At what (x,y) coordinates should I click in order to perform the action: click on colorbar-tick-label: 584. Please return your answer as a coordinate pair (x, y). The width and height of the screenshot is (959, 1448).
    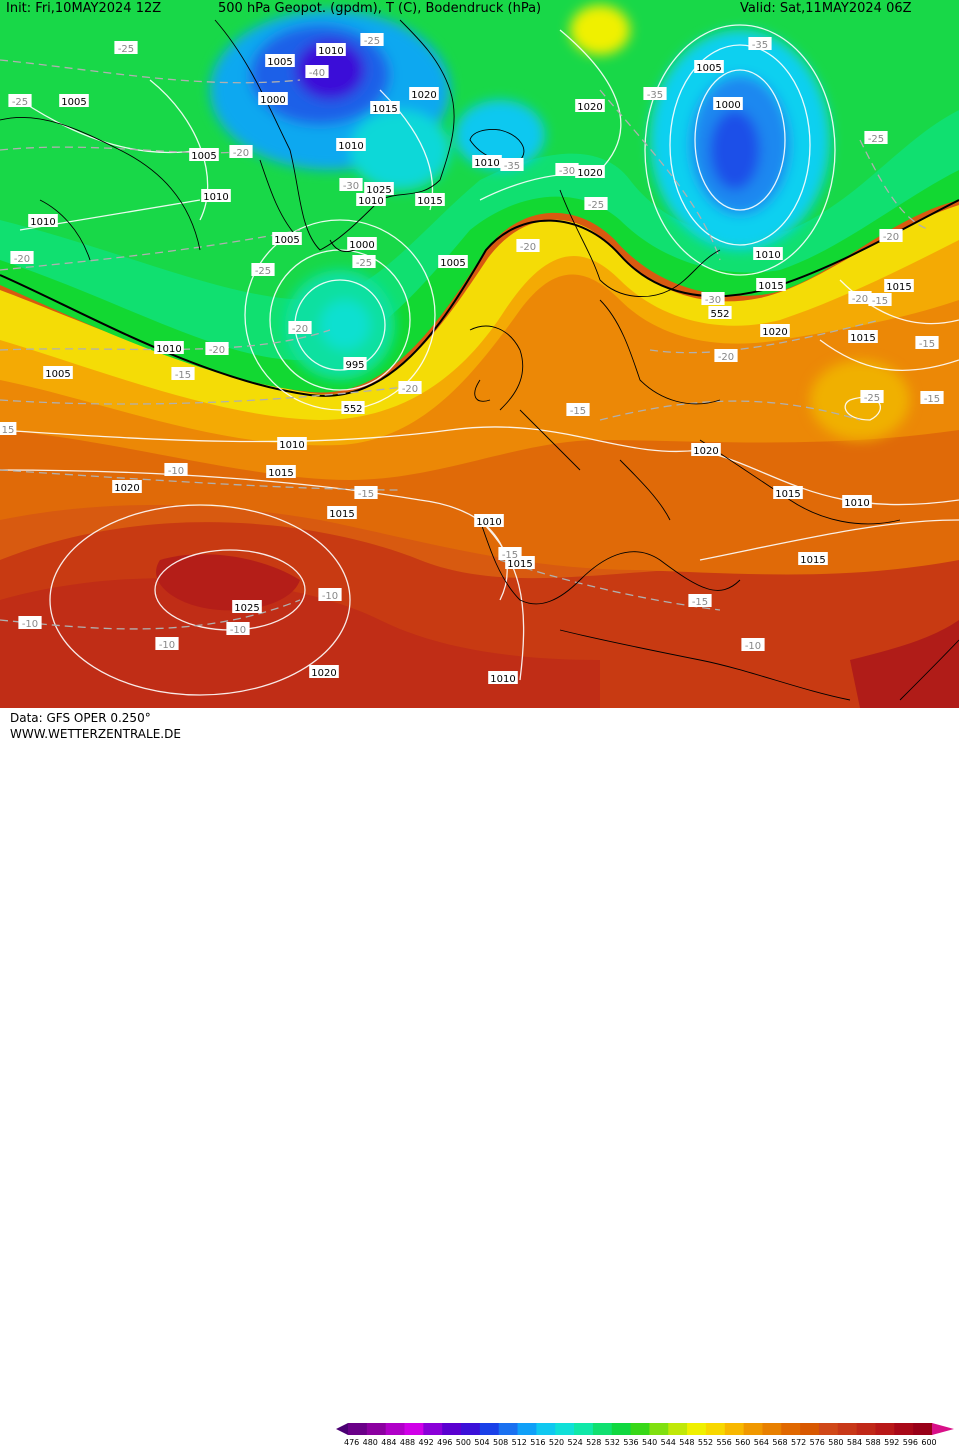
    Looking at the image, I should click on (854, 1442).